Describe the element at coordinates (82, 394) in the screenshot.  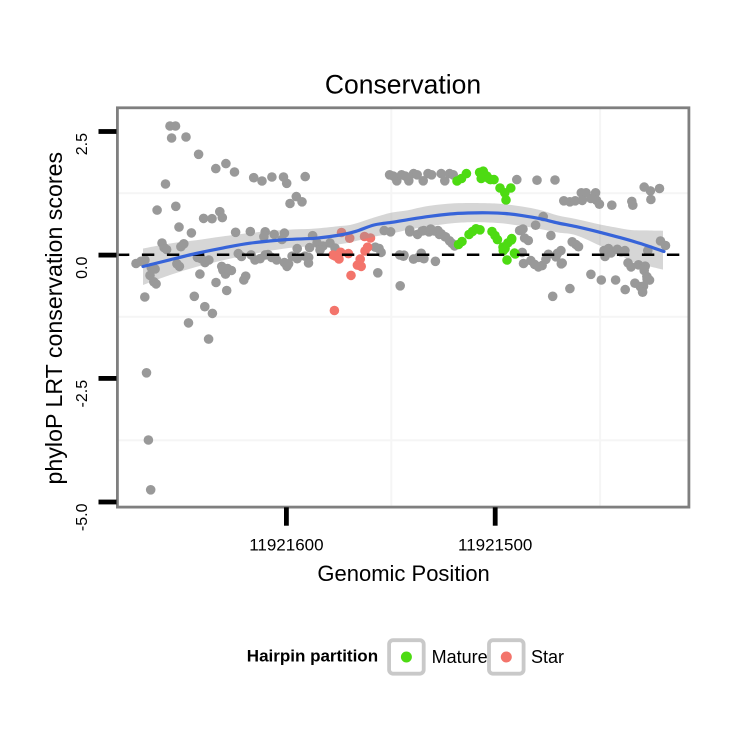
I see `svg-text: -2.5` at that location.